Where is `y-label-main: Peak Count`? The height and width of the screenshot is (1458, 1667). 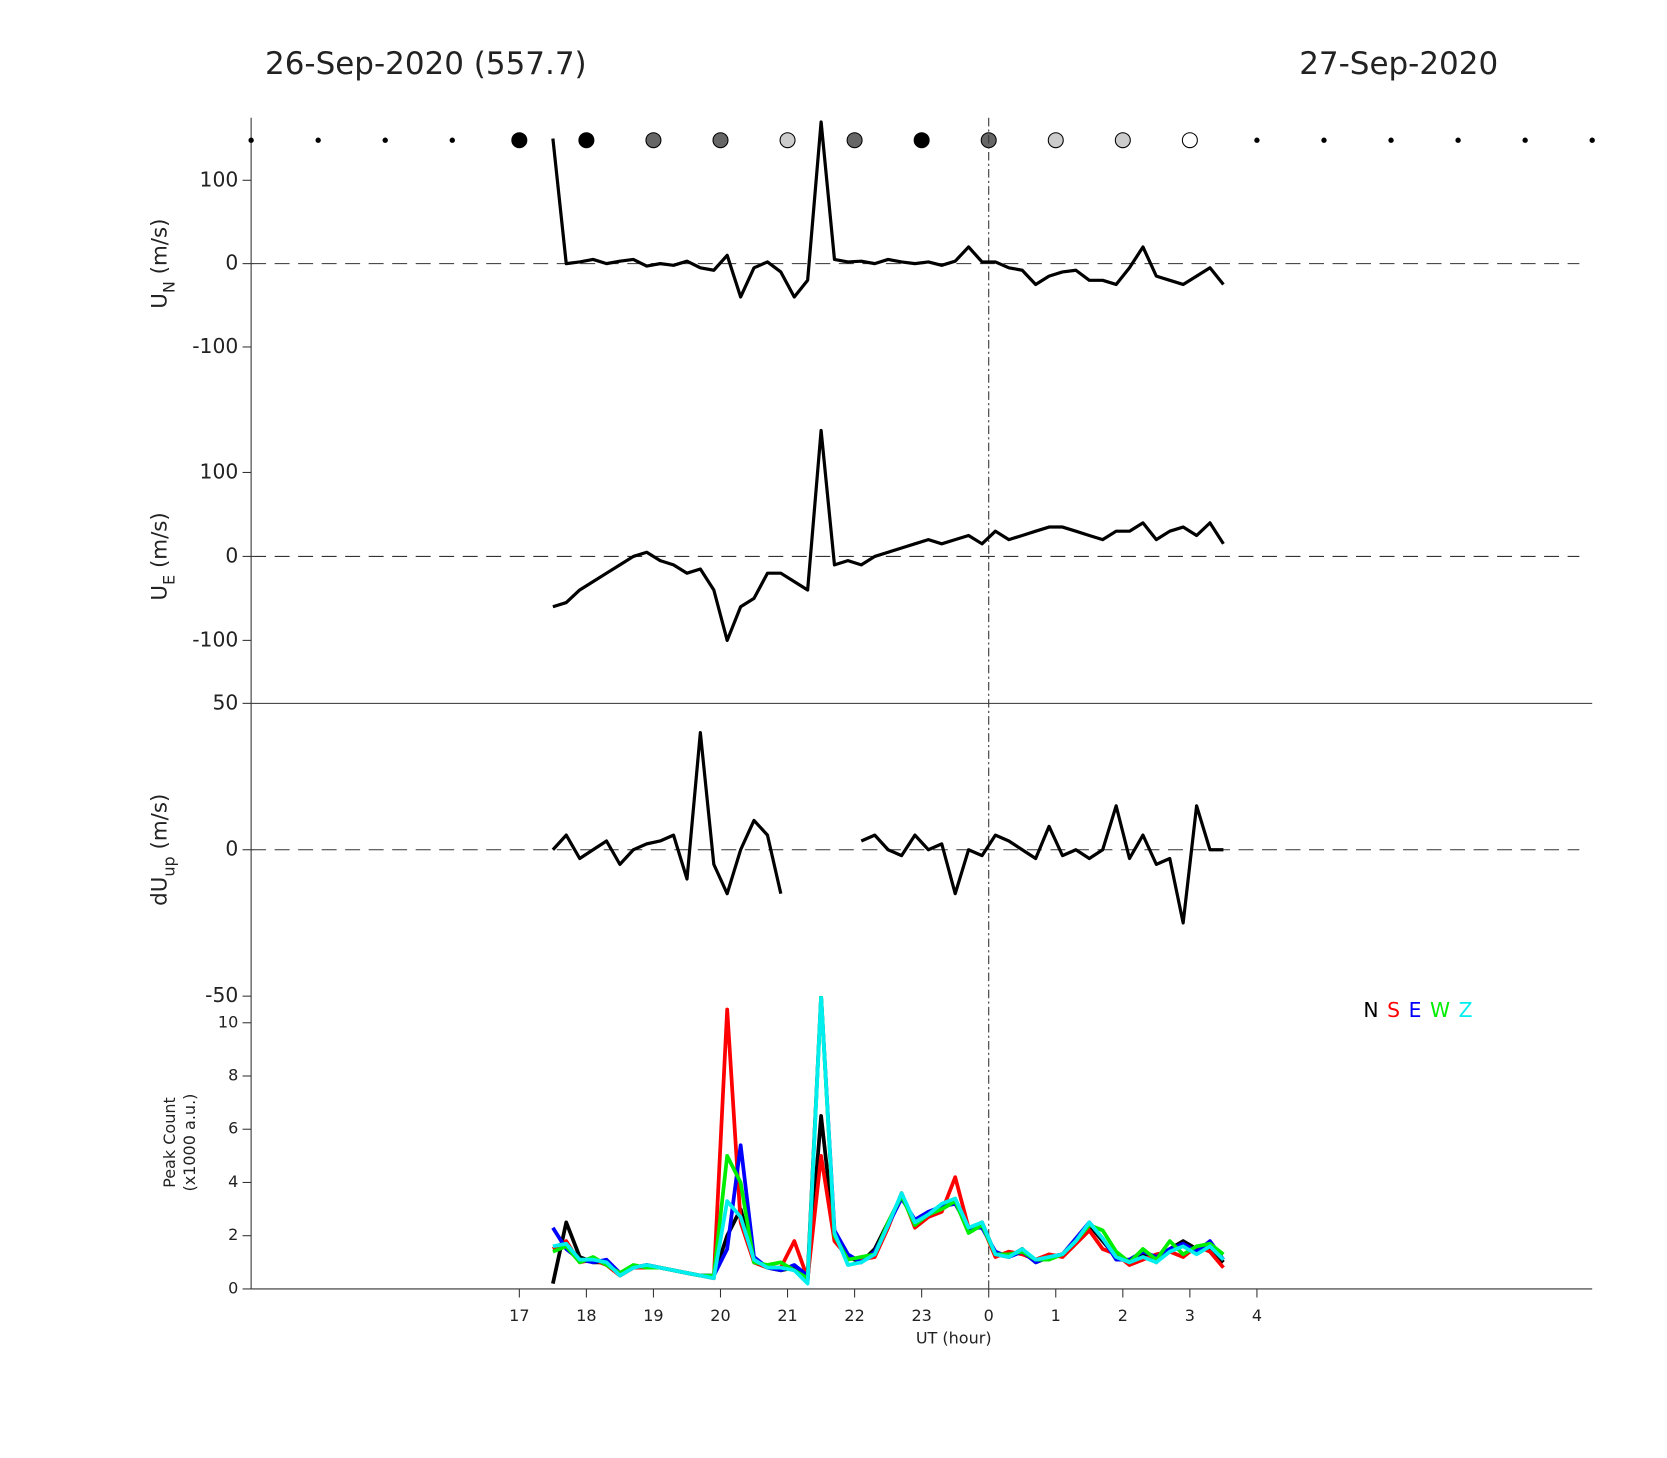
y-label-main: Peak Count is located at coordinates (168, 1142).